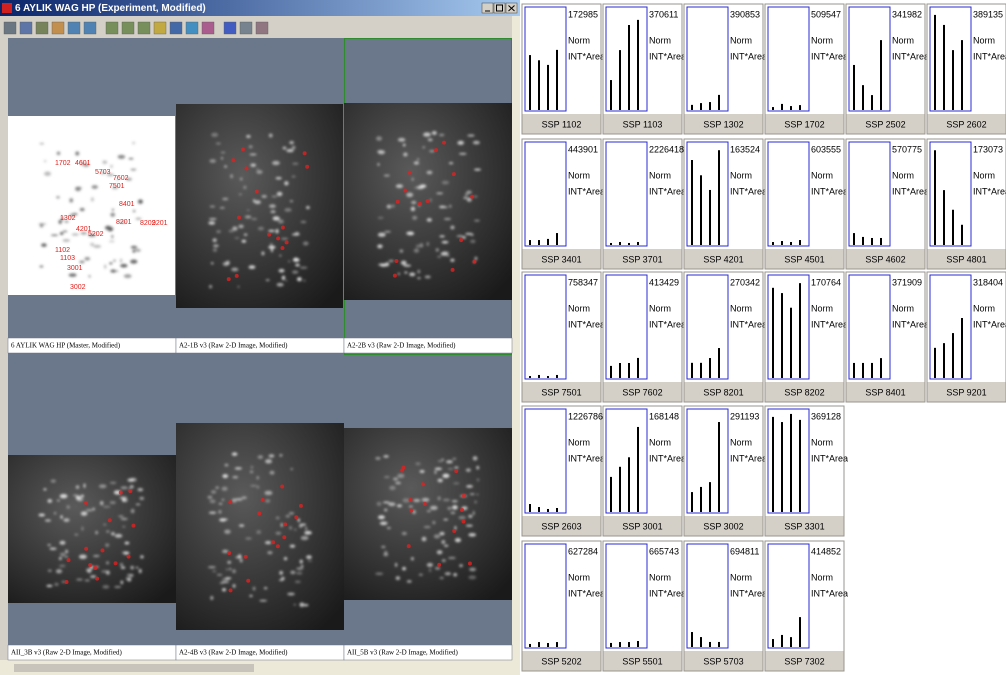 Image resolution: width=1006 pixels, height=675 pixels. I want to click on gel-caption: A2-4B v3 (Raw 2-D Image, Modified), so click(233, 653).